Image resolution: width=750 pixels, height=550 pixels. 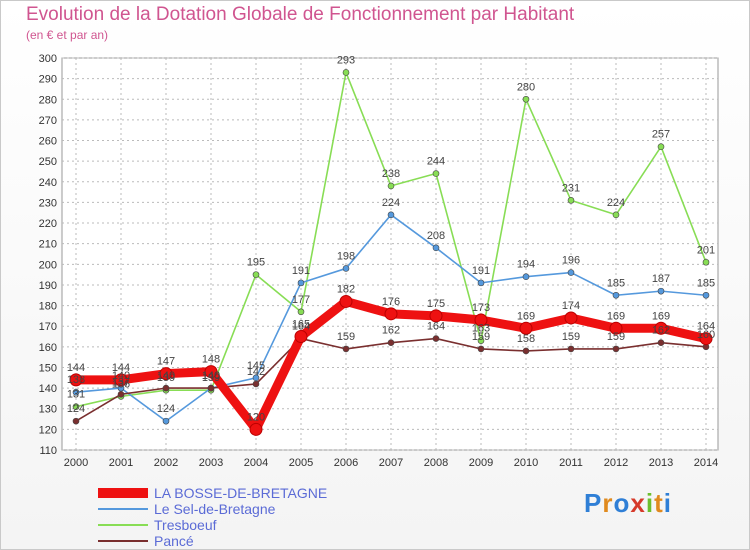 What do you see at coordinates (481, 308) in the screenshot?
I see `data-label: 173` at bounding box center [481, 308].